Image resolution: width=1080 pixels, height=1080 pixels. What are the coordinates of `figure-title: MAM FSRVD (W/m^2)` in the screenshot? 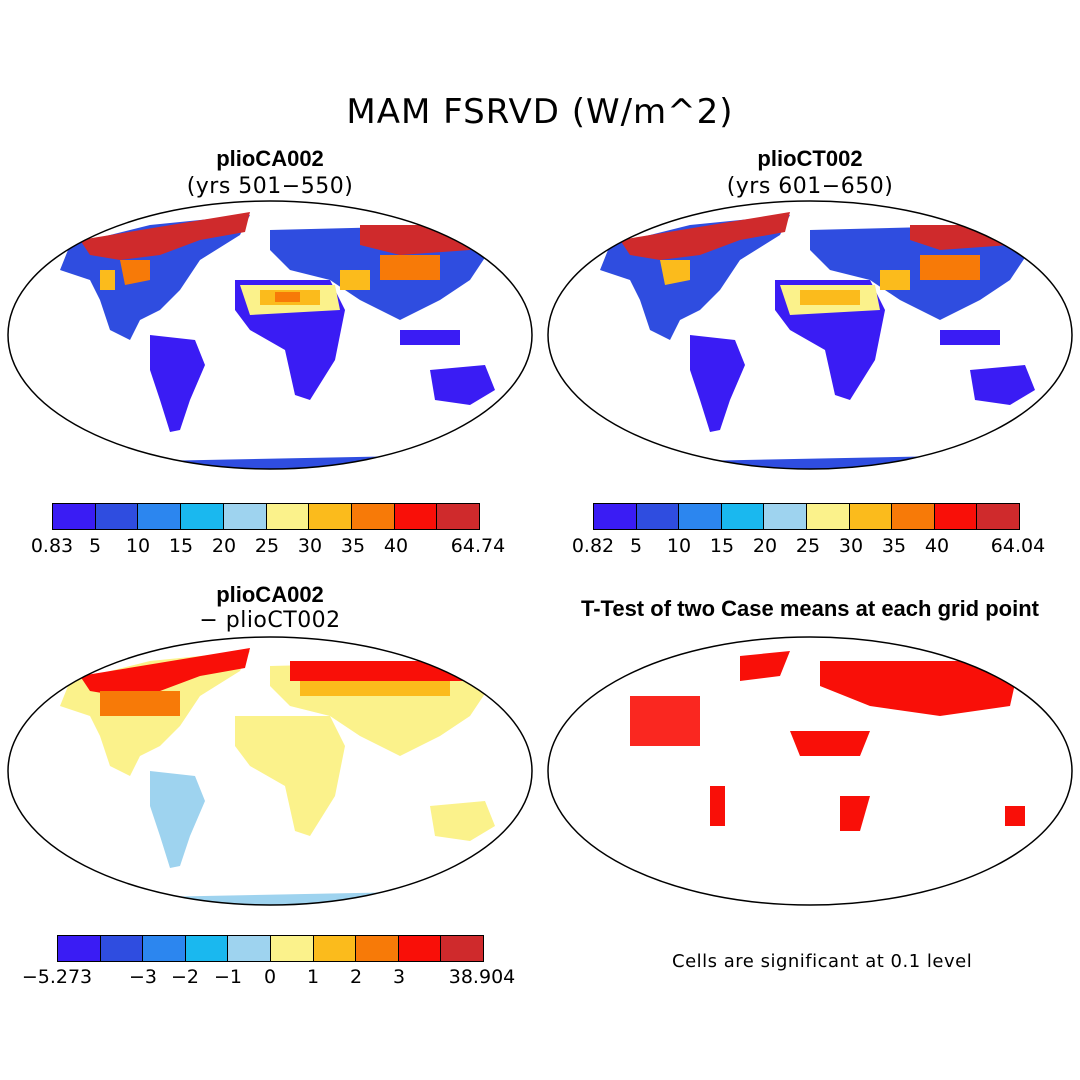 It's located at (540, 112).